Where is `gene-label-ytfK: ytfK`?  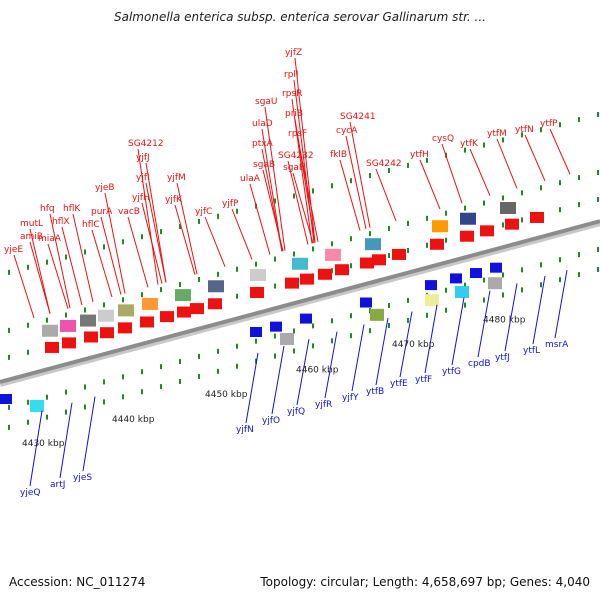 gene-label-ytfK: ytfK is located at coordinates (469, 144).